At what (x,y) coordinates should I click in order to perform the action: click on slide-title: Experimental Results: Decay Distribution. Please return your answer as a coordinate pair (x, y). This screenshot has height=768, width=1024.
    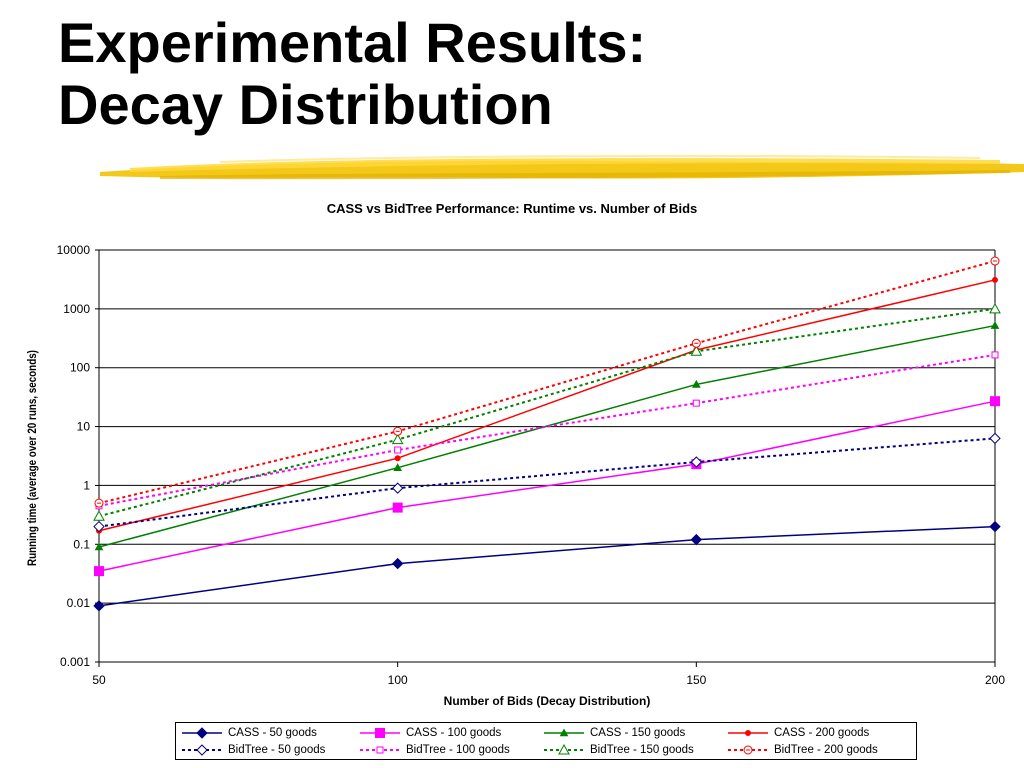
    Looking at the image, I should click on (352, 74).